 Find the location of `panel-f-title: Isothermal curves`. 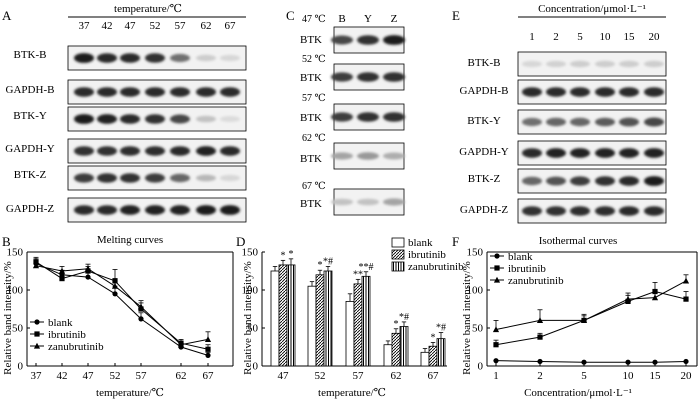

panel-f-title: Isothermal curves is located at coordinates (578, 241).